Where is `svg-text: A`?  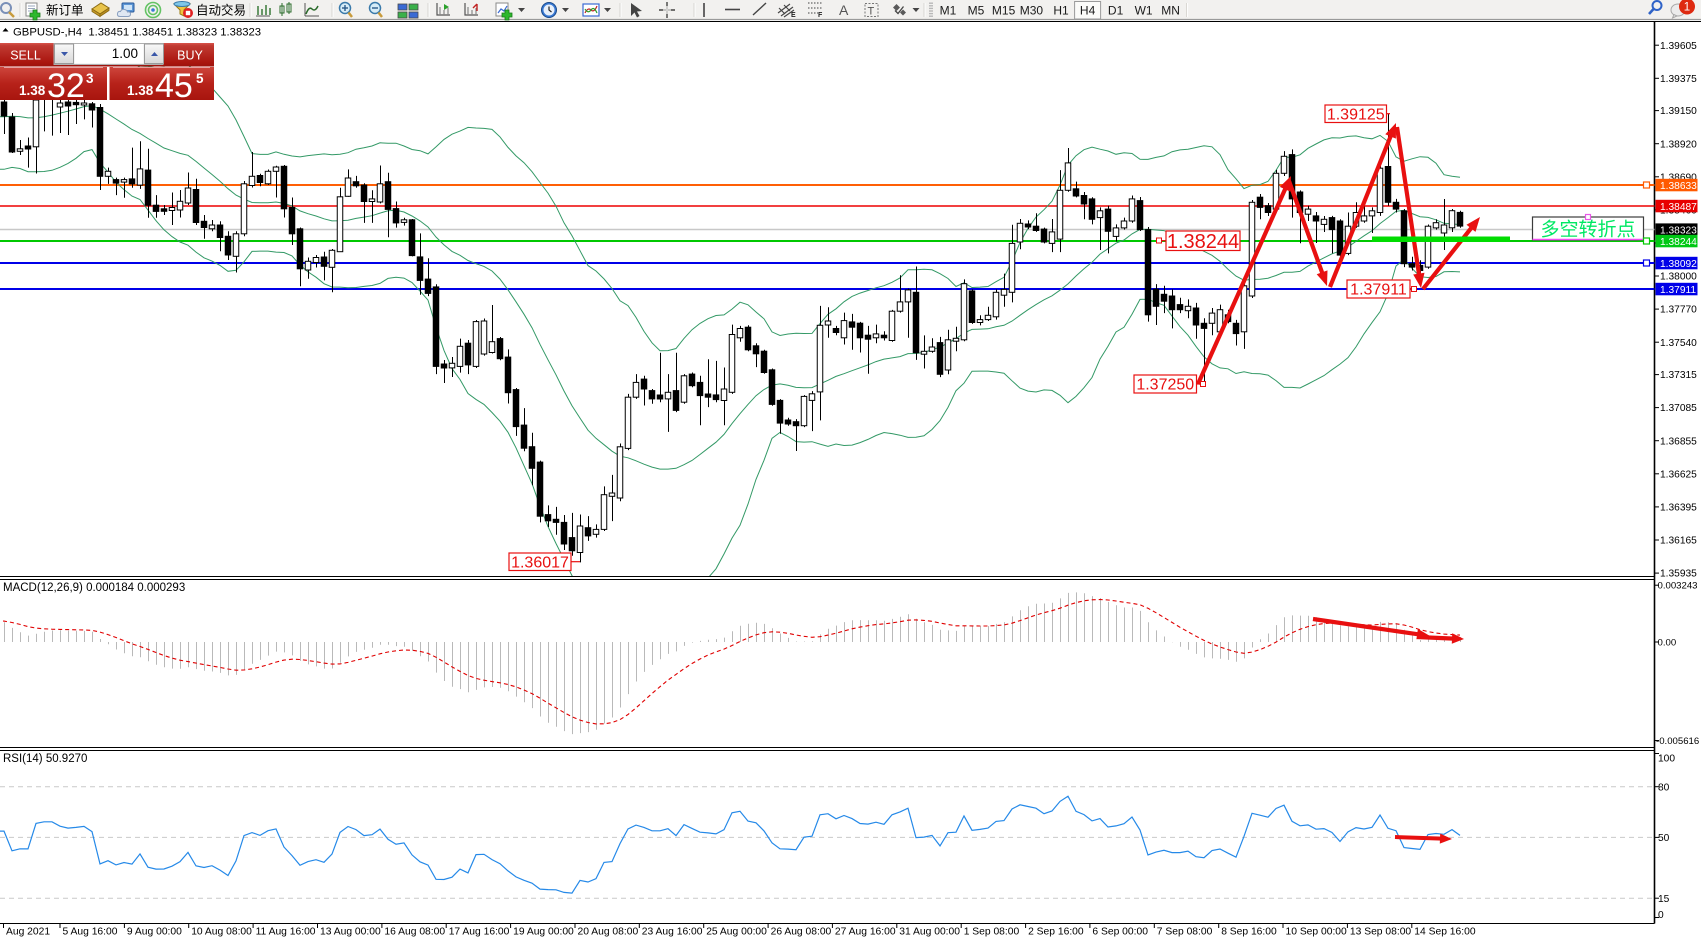
svg-text: A is located at coordinates (844, 10).